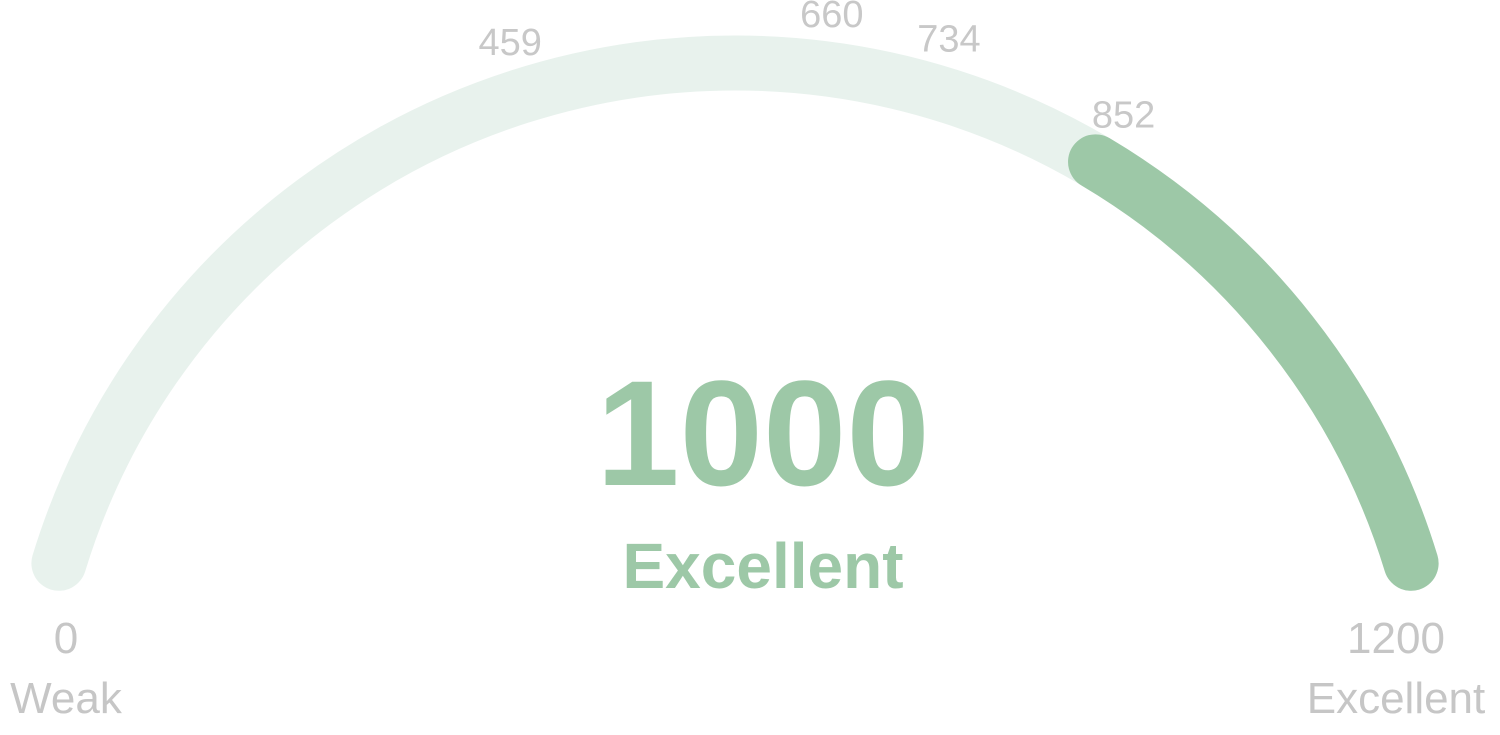 The image size is (1500, 735). What do you see at coordinates (831, 18) in the screenshot?
I see `tick-label: 660` at bounding box center [831, 18].